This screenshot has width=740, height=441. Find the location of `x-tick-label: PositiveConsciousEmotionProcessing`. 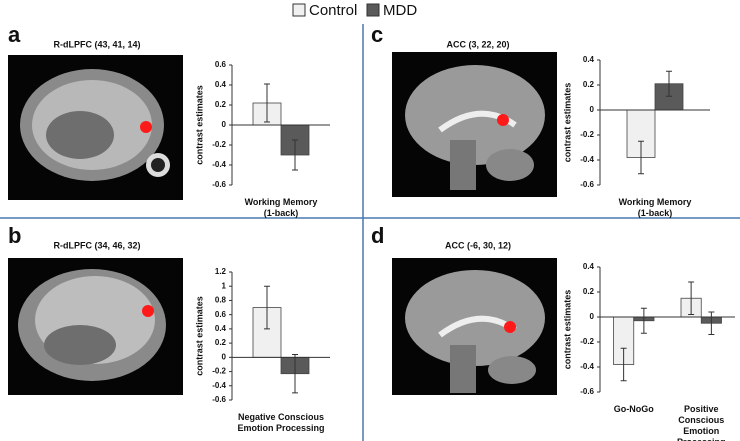

x-tick-label: PositiveConsciousEmotionProcessing is located at coordinates (701, 422).